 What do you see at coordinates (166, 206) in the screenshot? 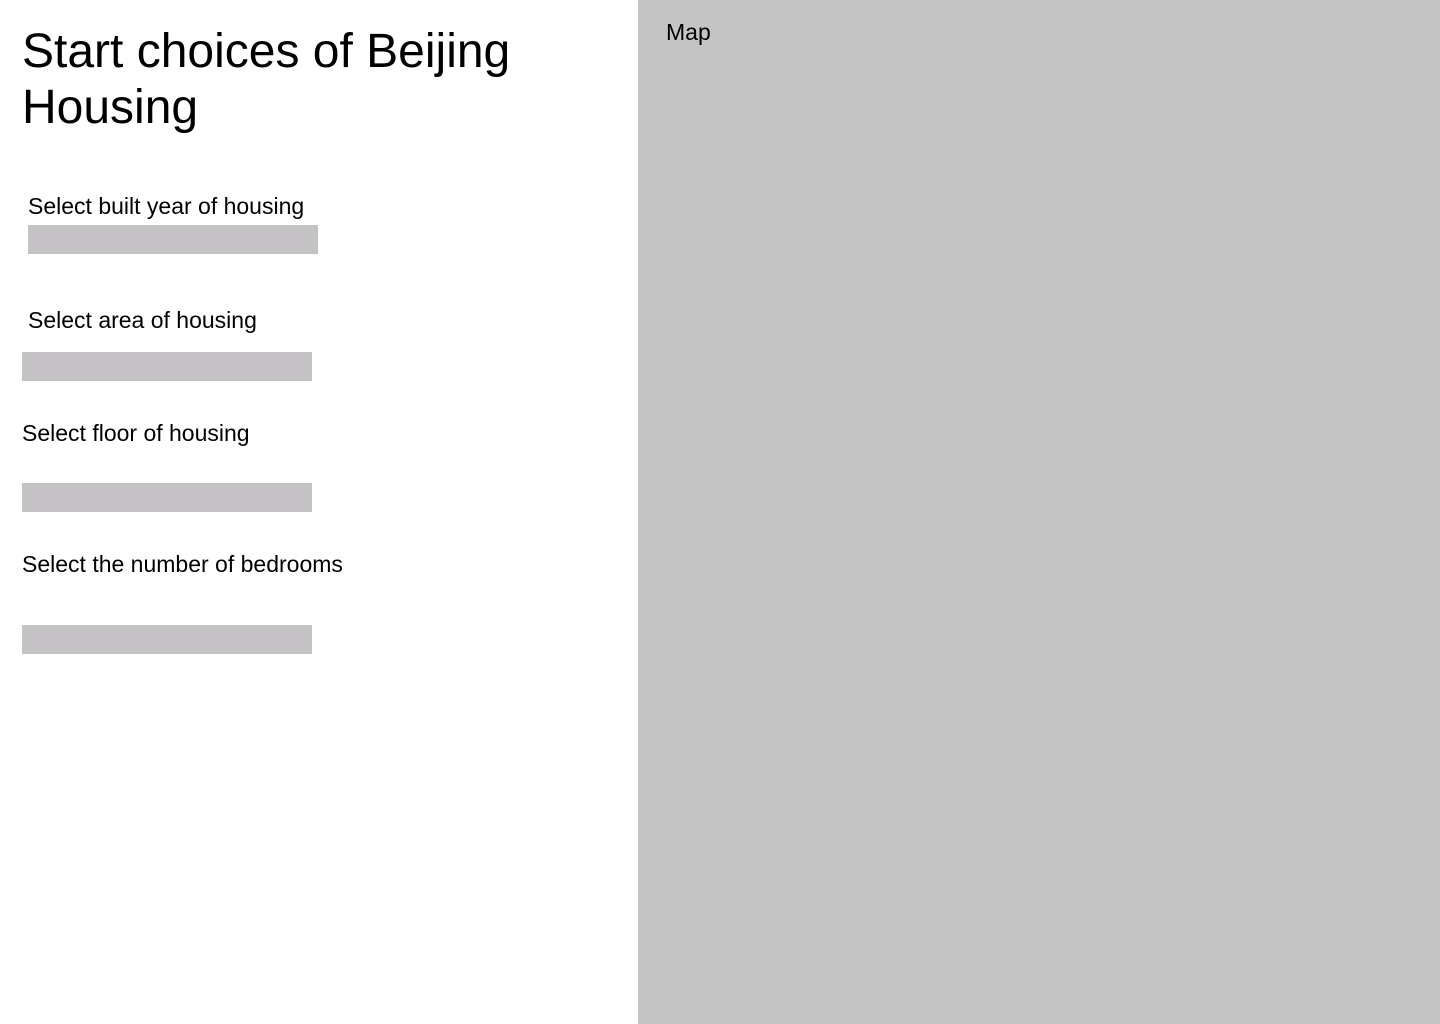
I see `built-year-label: Select built year of housing` at bounding box center [166, 206].